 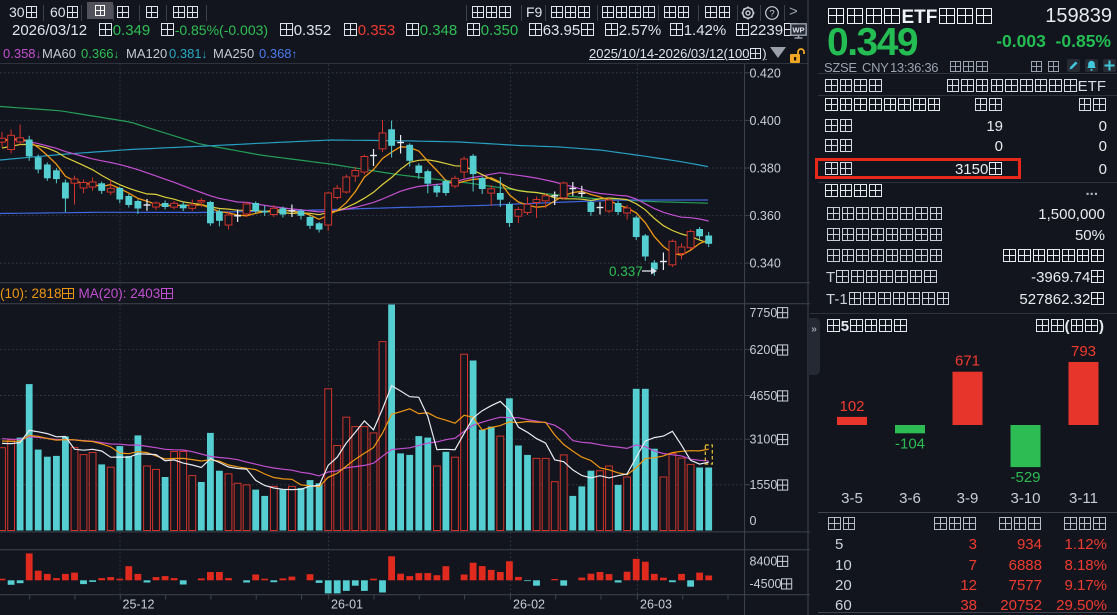 I want to click on svg-text: 793, so click(x=1083, y=351).